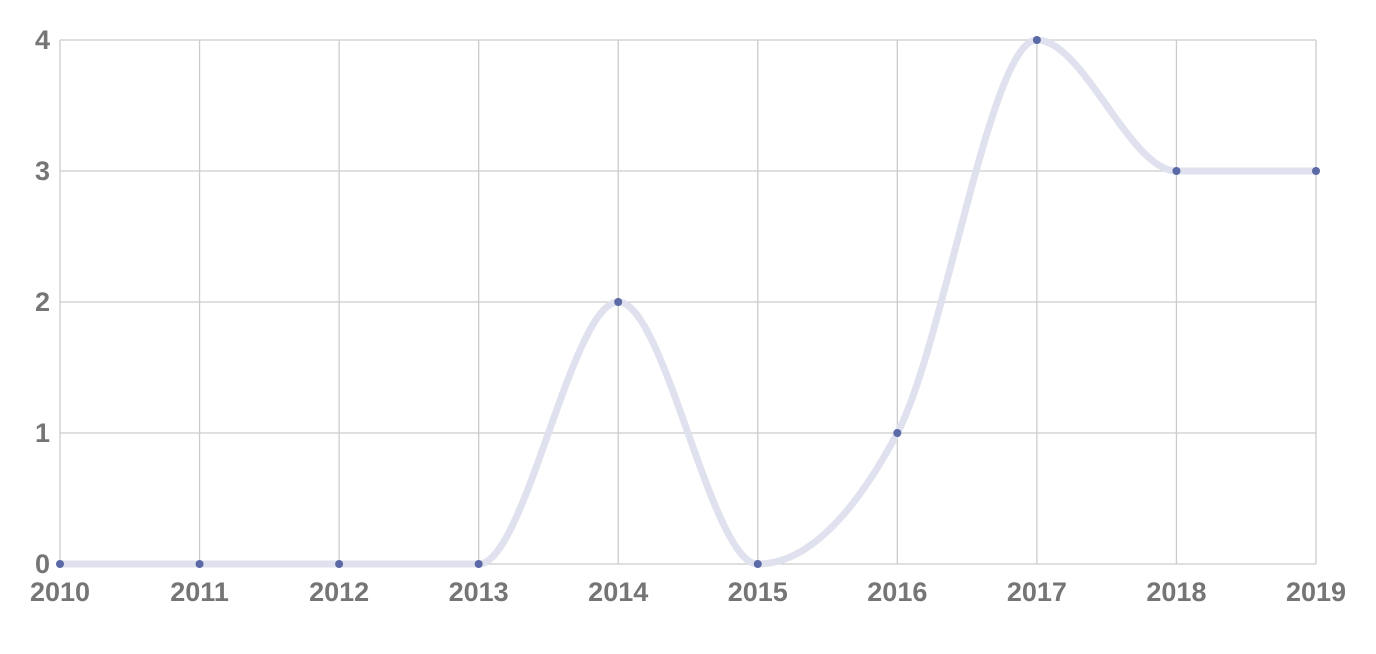 This screenshot has width=1376, height=654. I want to click on y-axis-ticks: 0 1 2 3 4, so click(42, 302).